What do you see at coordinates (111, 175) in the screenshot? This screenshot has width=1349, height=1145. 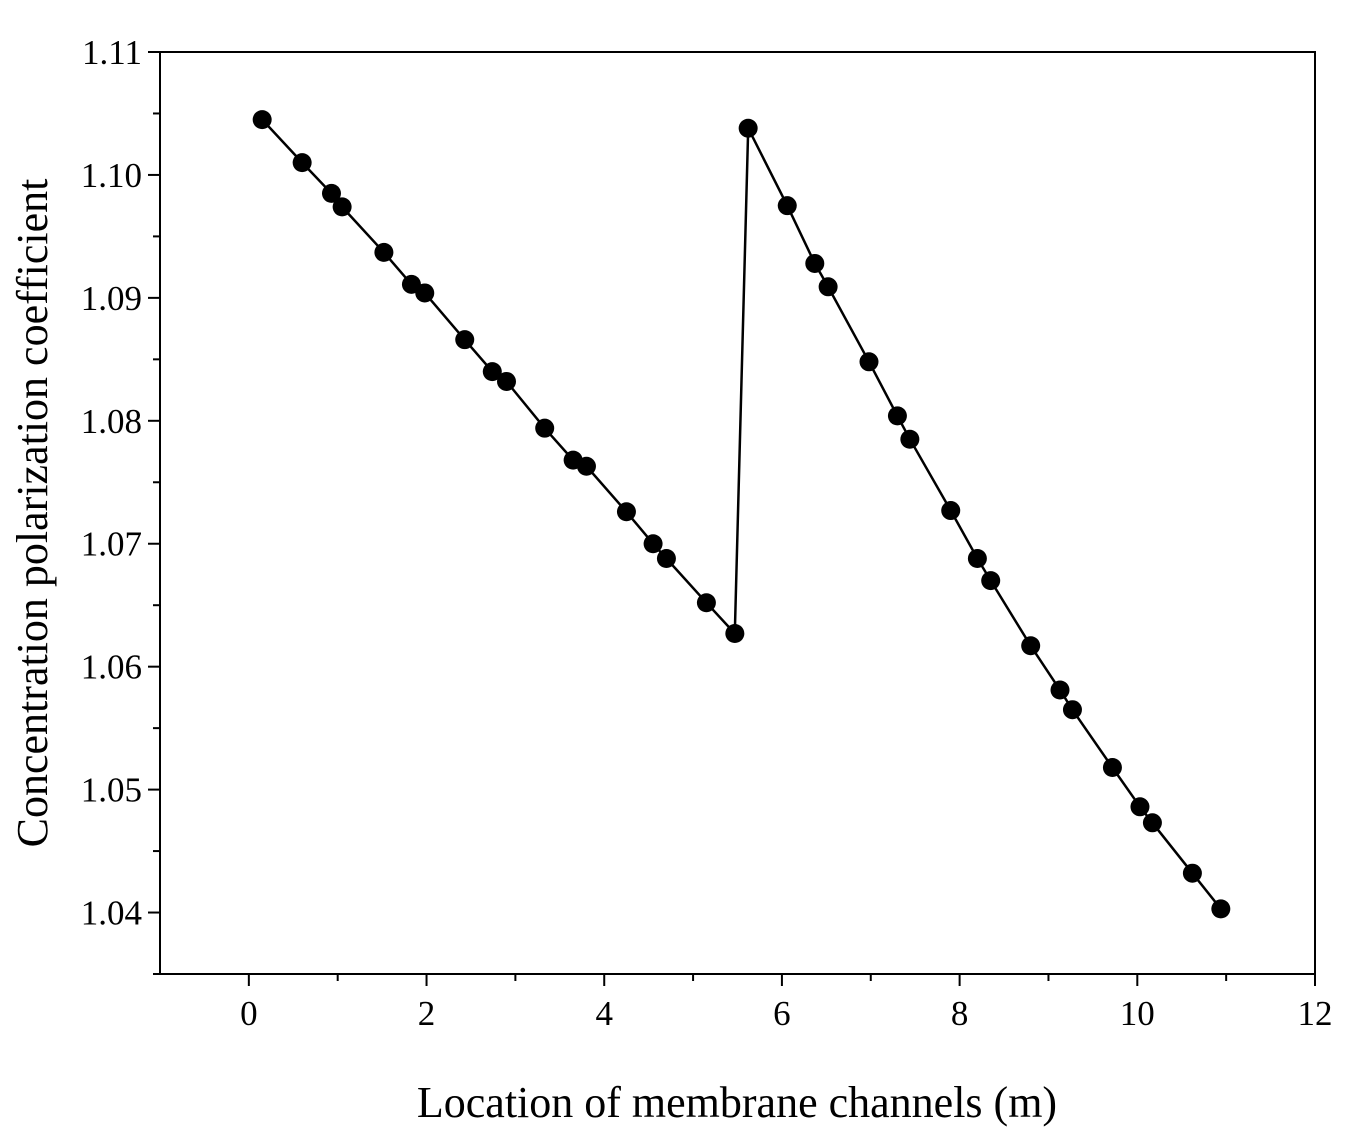 I see `y-tick-label: 1.10` at bounding box center [111, 175].